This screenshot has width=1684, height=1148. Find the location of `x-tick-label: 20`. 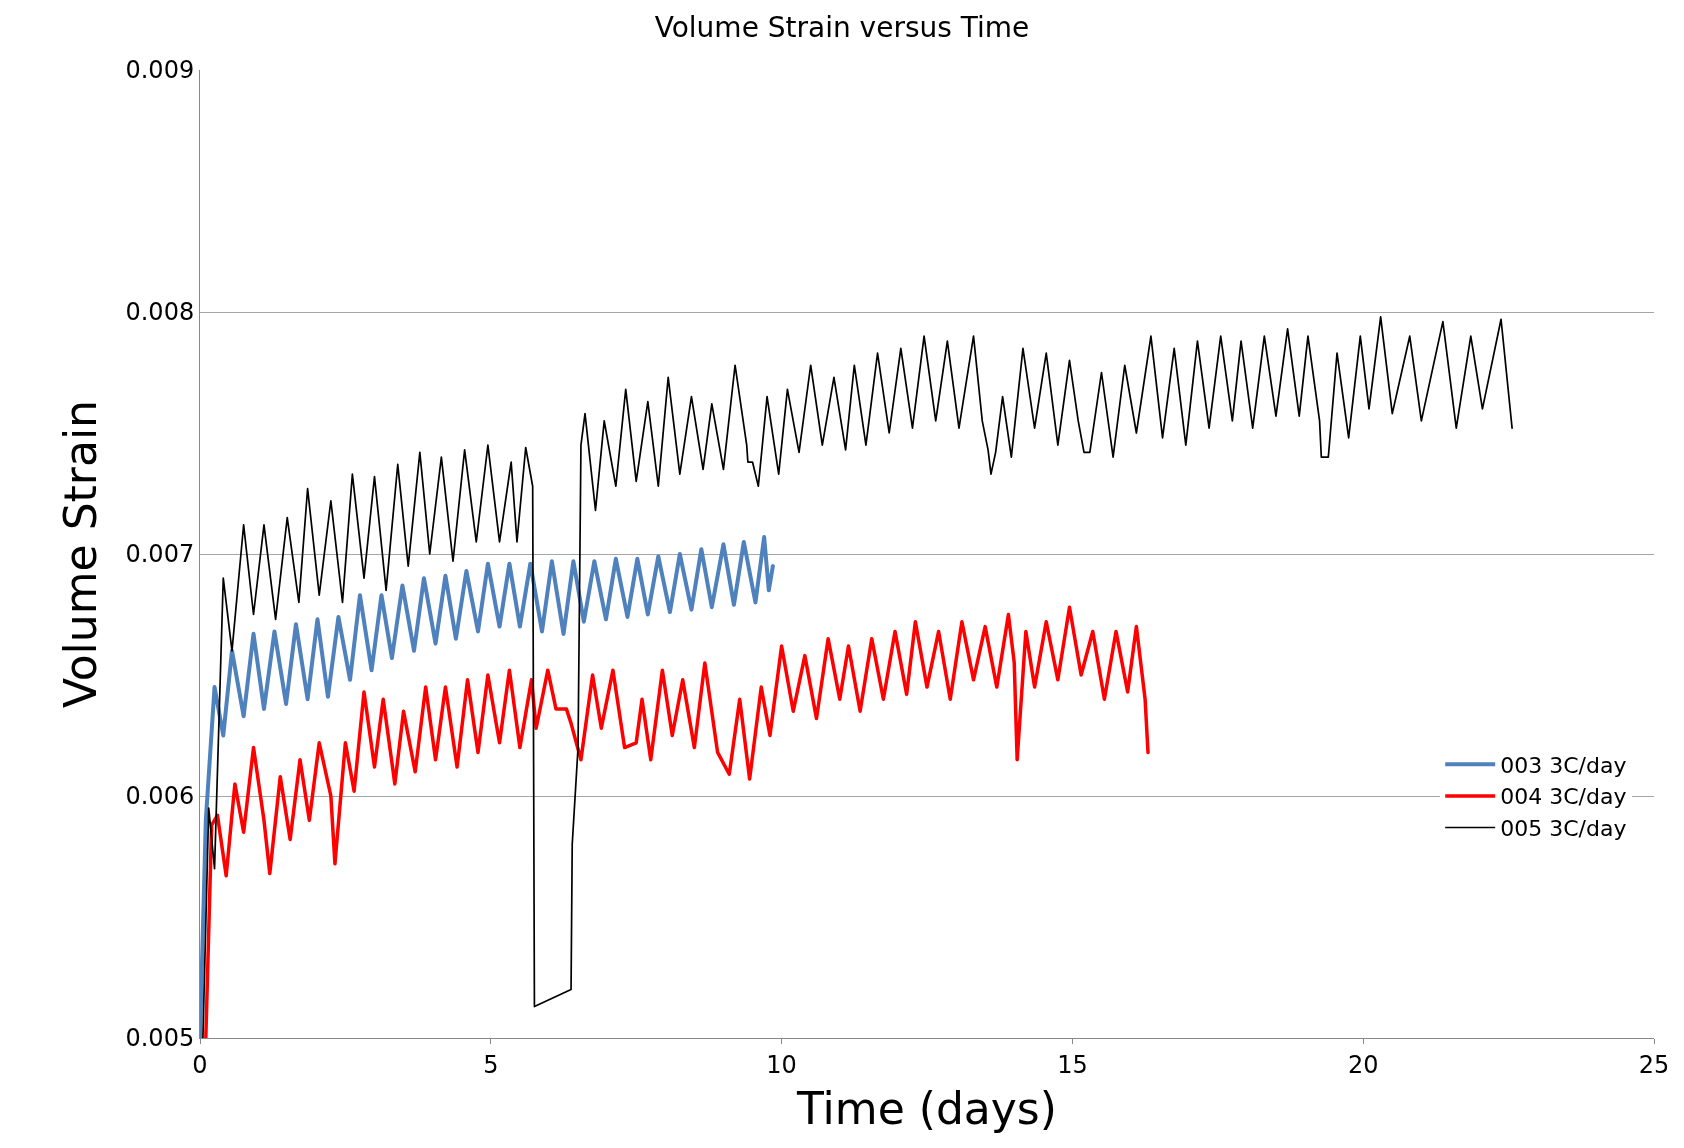

x-tick-label: 20 is located at coordinates (1363, 1064).